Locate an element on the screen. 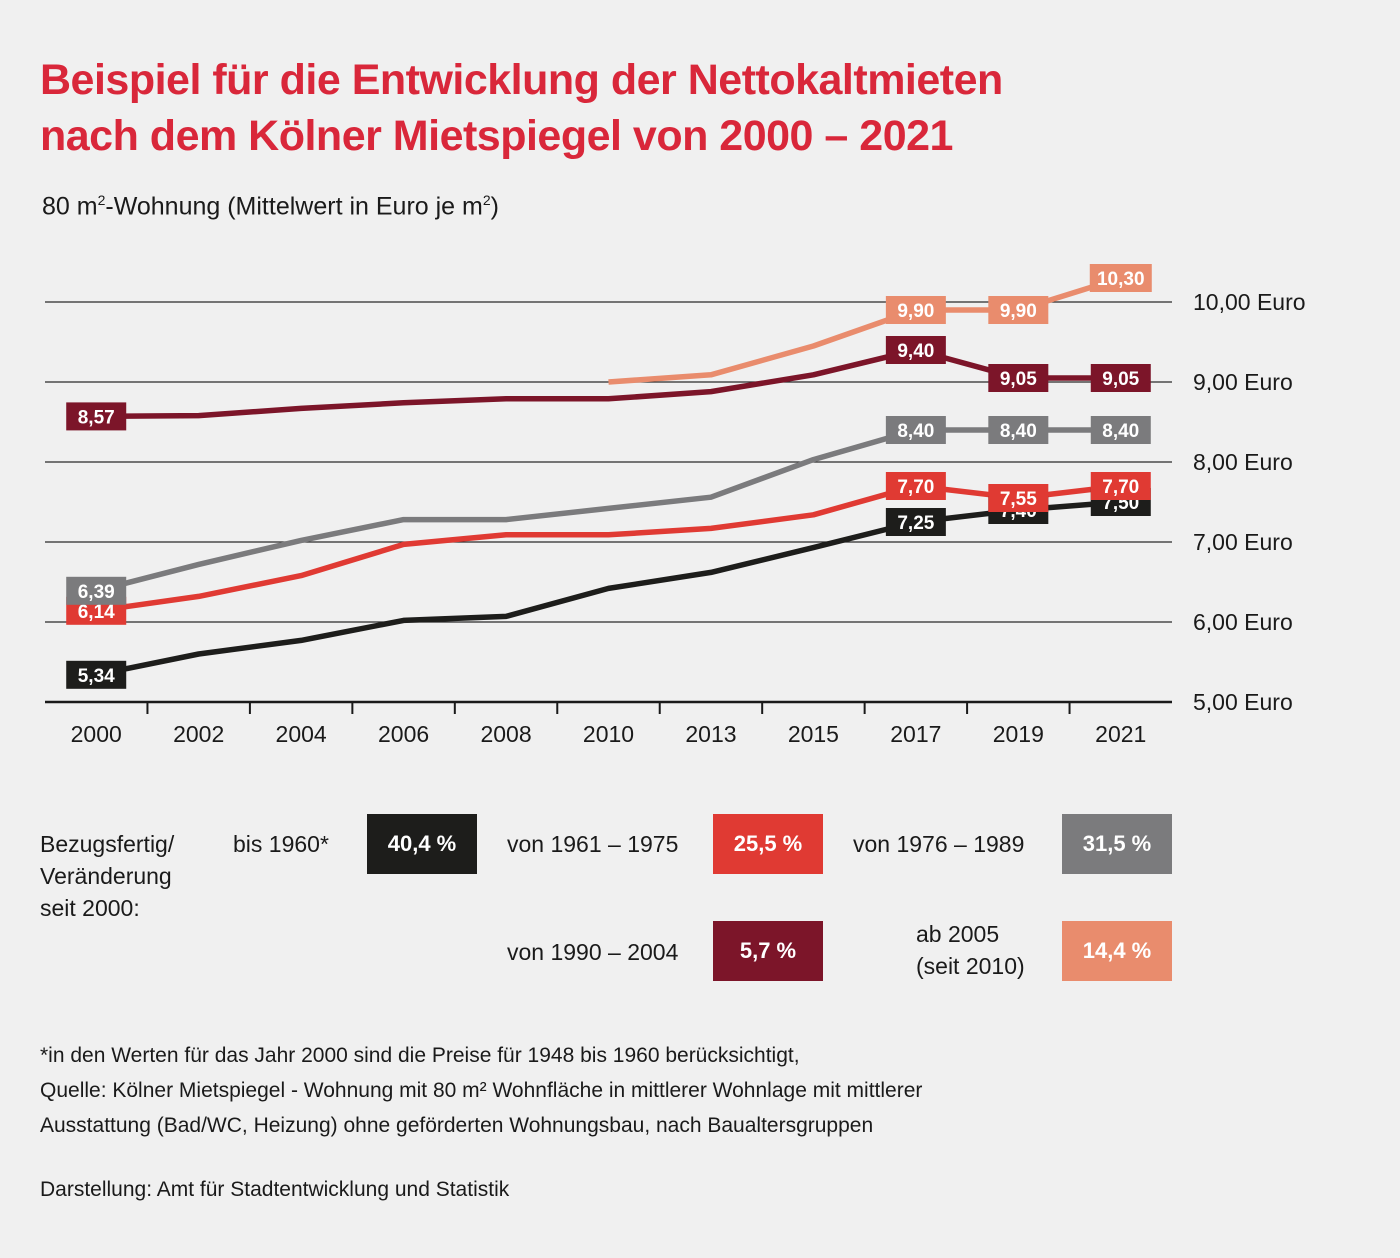 This screenshot has width=1400, height=1258. x-tick-label: 2008 is located at coordinates (505, 734).